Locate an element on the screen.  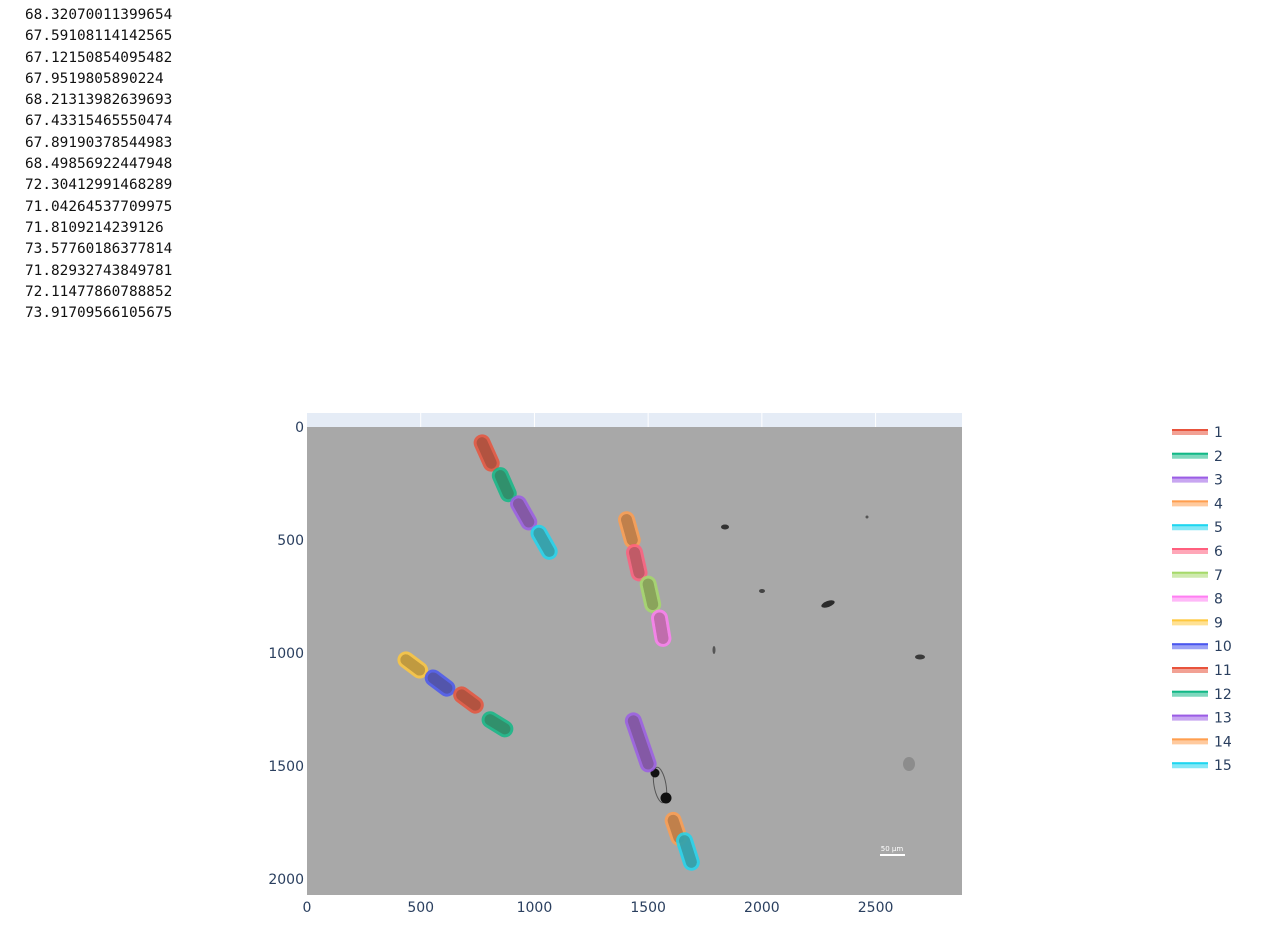
legend-label: 7 is located at coordinates (1218, 576).